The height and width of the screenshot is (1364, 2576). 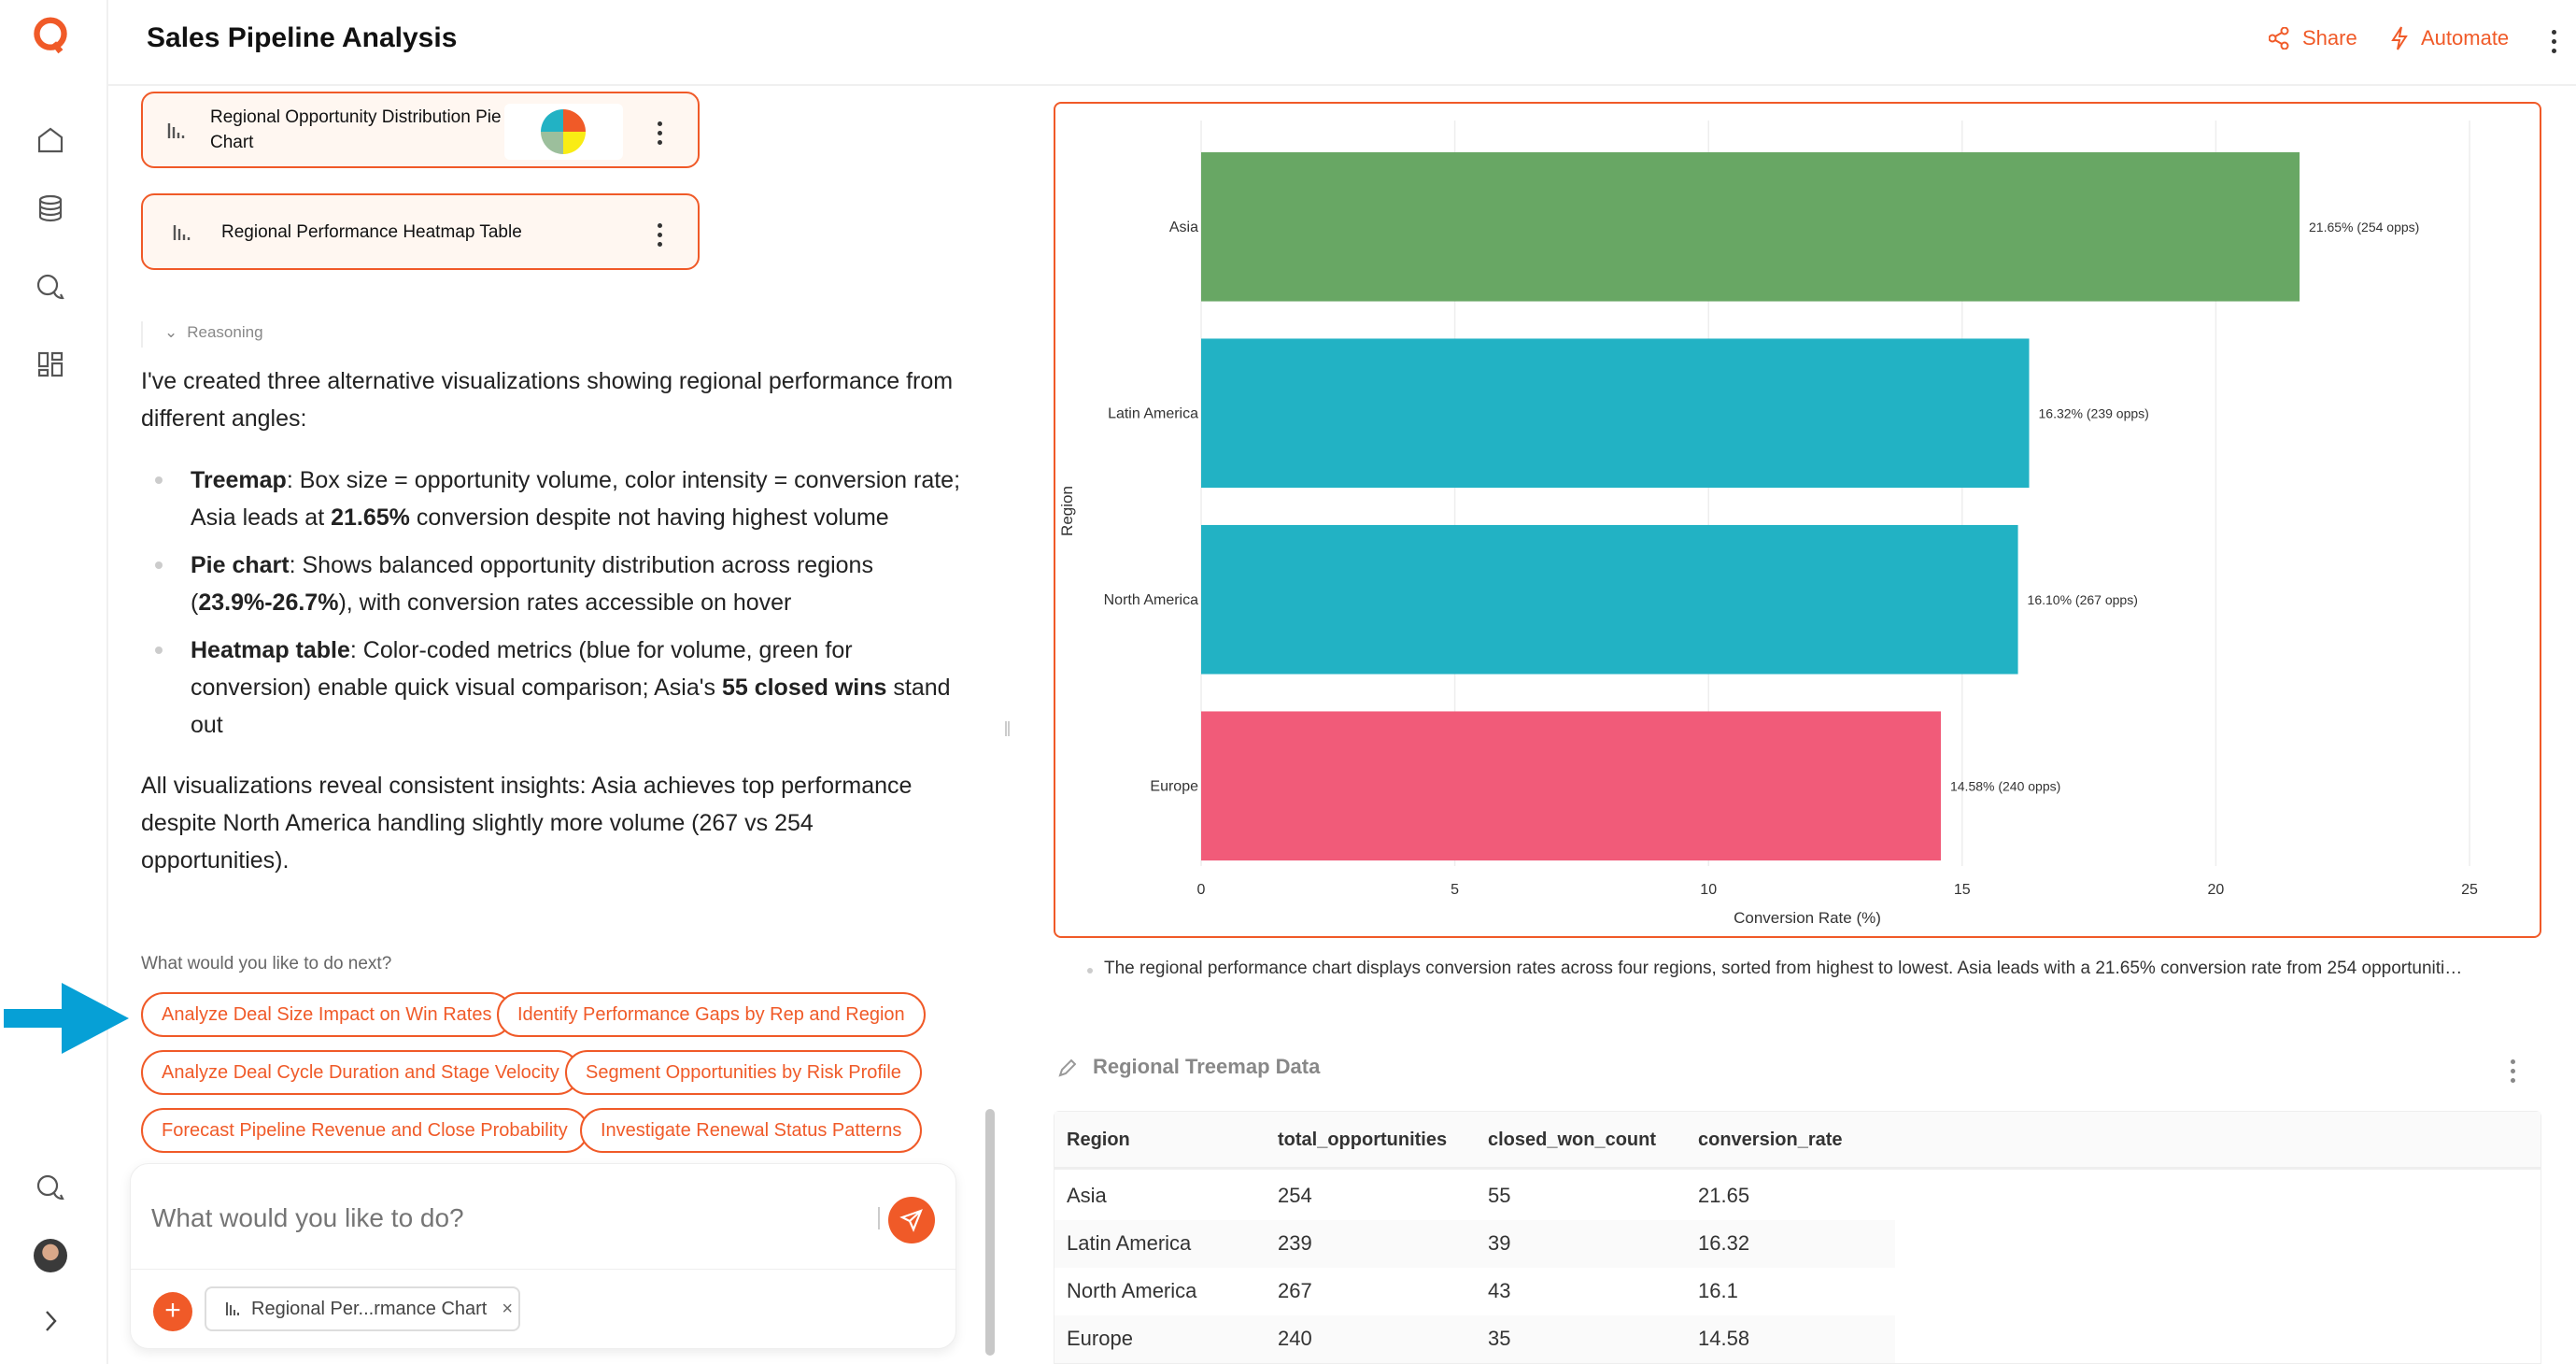 I want to click on chevron-down-icon: ⌄, so click(x=171, y=332).